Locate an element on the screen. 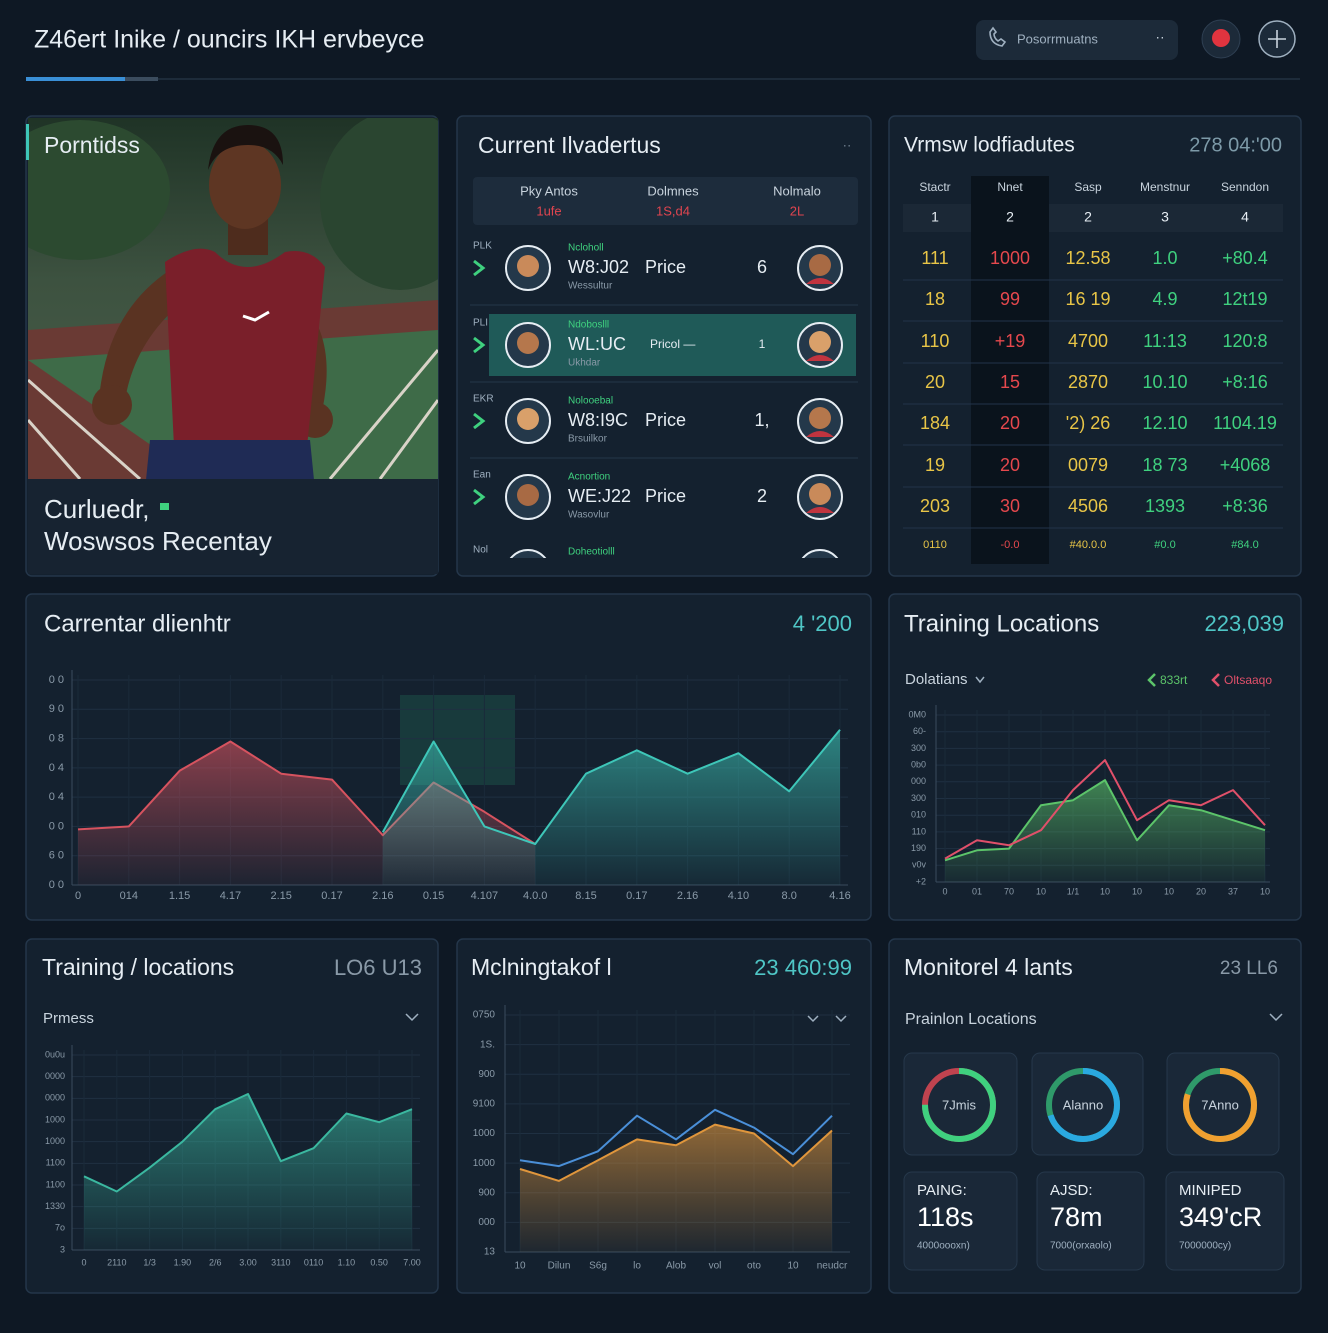  stat-sub: 7000(orxaolo) is located at coordinates (1081, 1246).